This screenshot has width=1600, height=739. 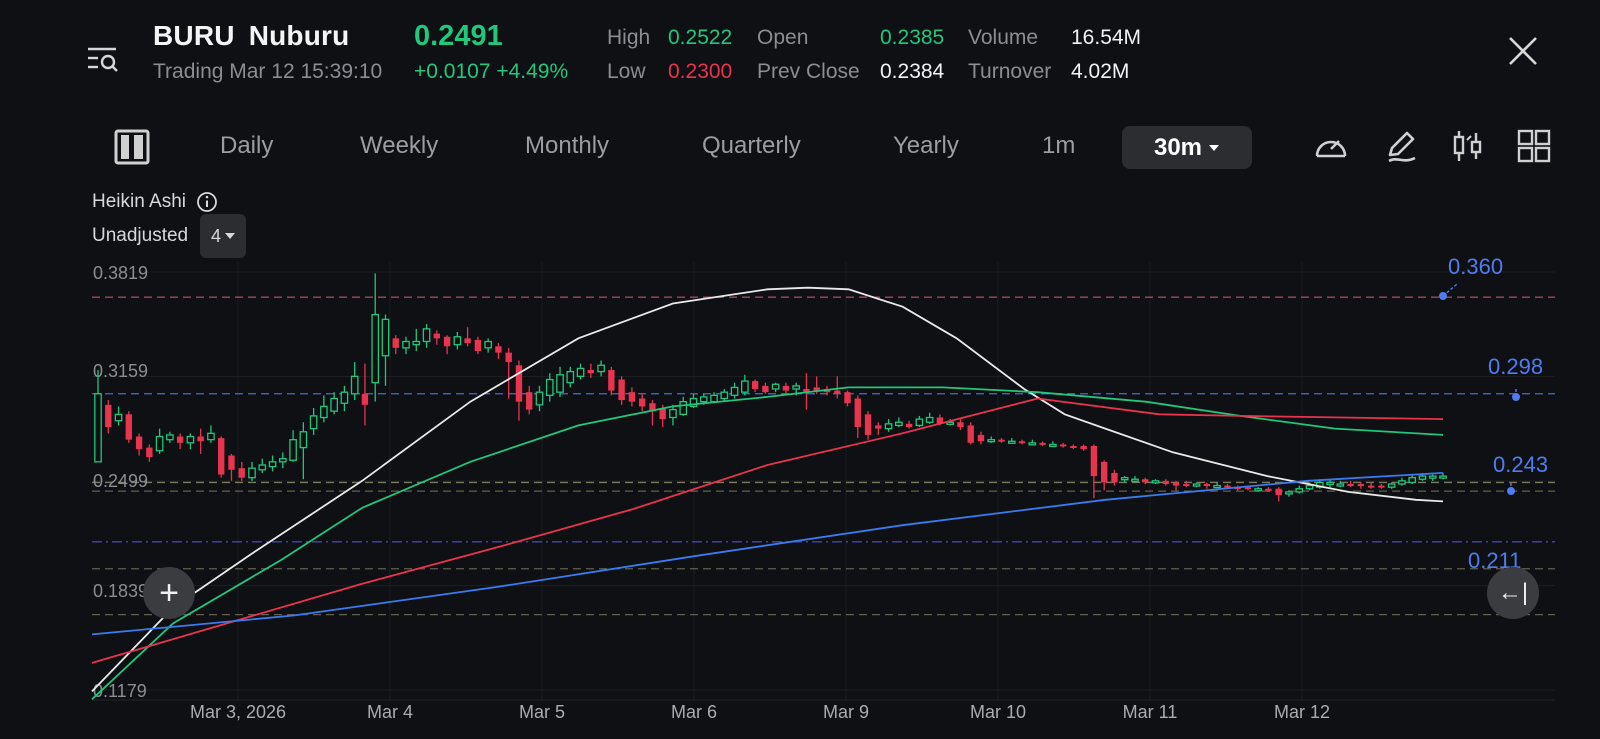 What do you see at coordinates (132, 147) in the screenshot?
I see `split-layout-icon` at bounding box center [132, 147].